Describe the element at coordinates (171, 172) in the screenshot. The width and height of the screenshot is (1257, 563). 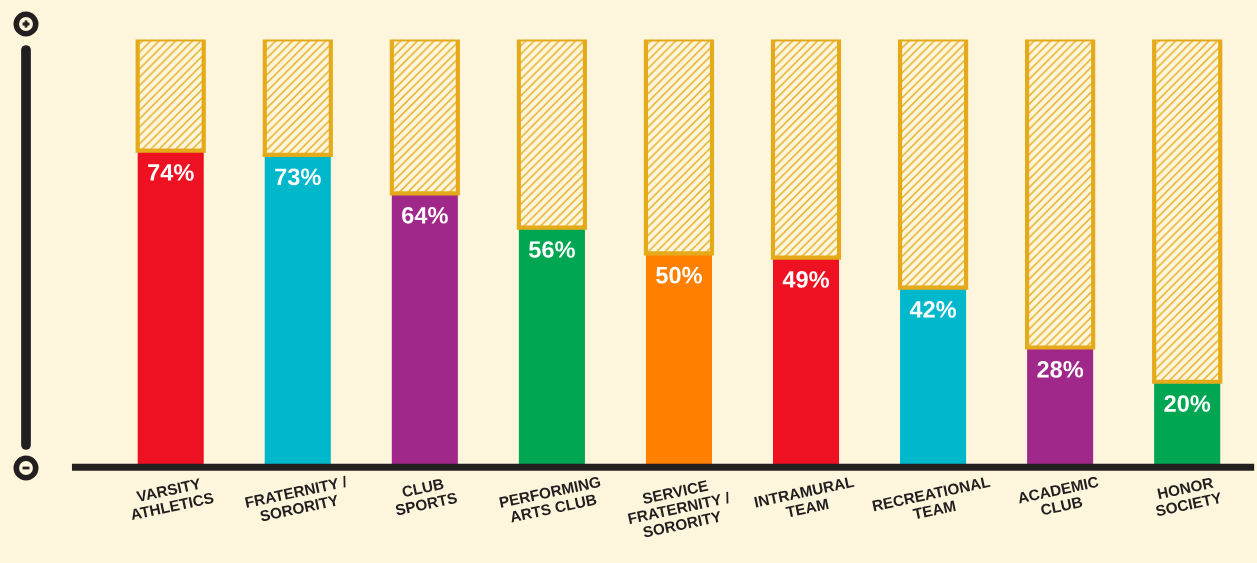
I see `data-label: 74%` at that location.